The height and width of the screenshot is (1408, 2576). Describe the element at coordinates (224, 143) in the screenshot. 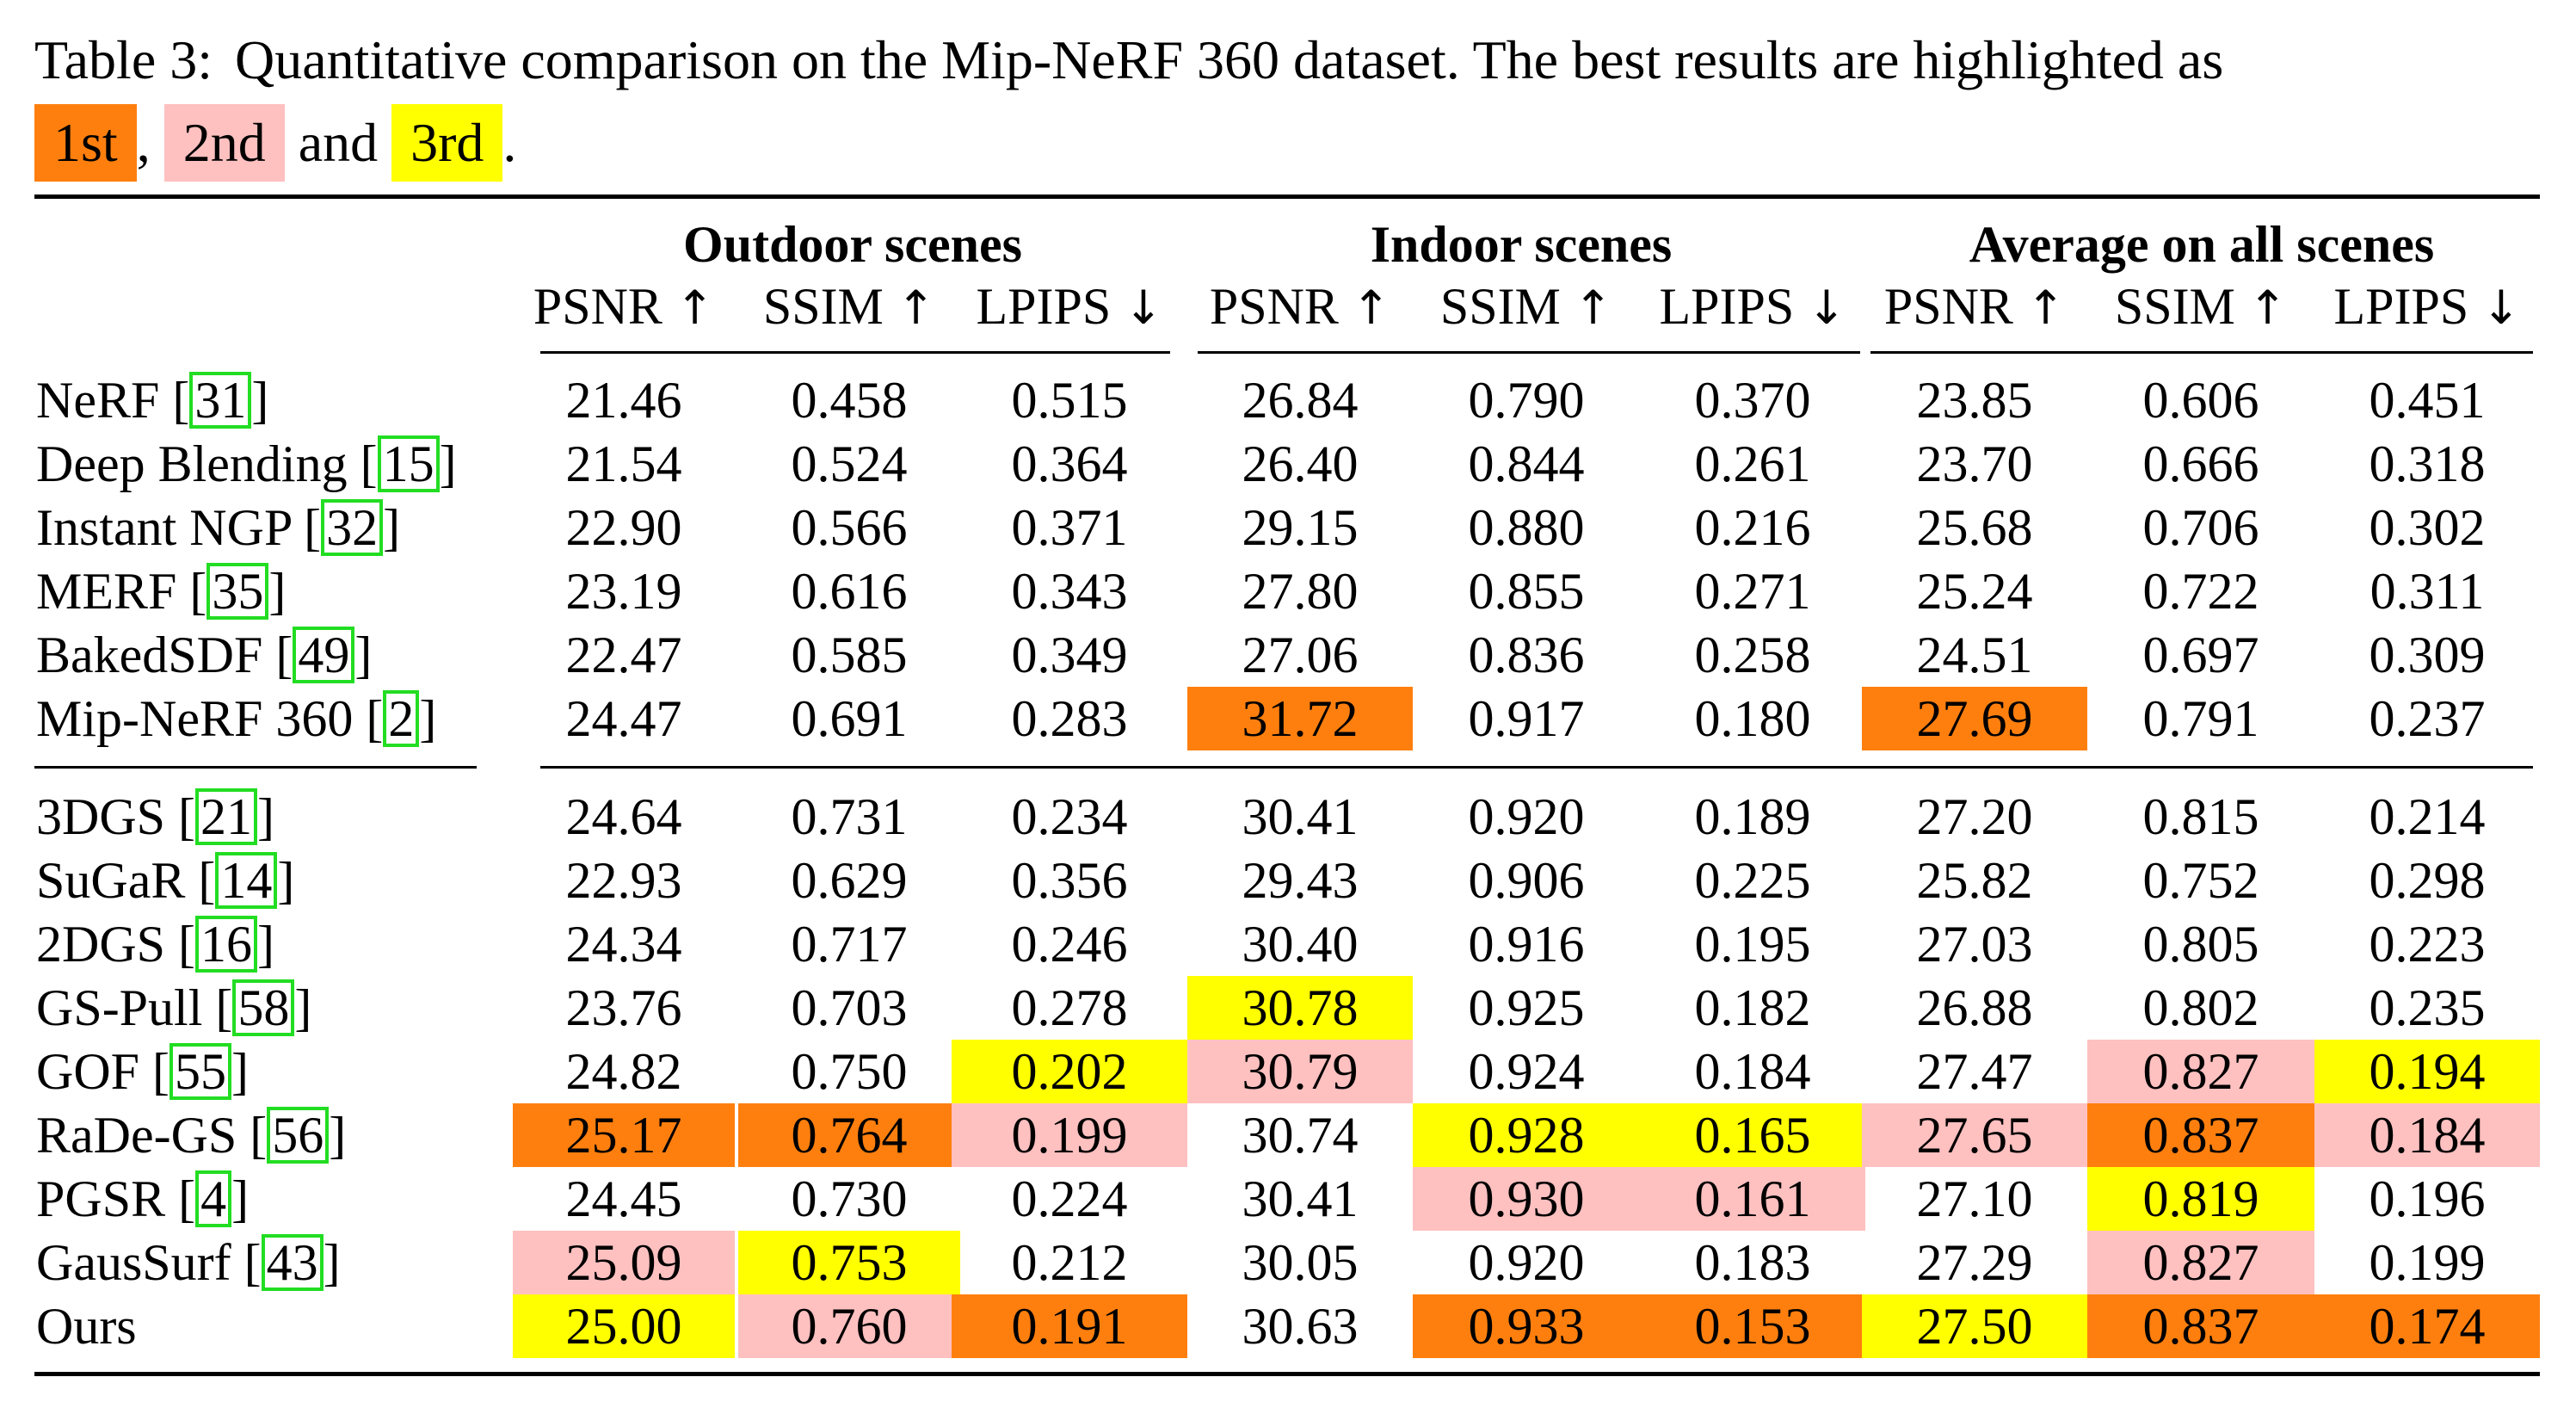

I see `legend-second: 2nd` at that location.